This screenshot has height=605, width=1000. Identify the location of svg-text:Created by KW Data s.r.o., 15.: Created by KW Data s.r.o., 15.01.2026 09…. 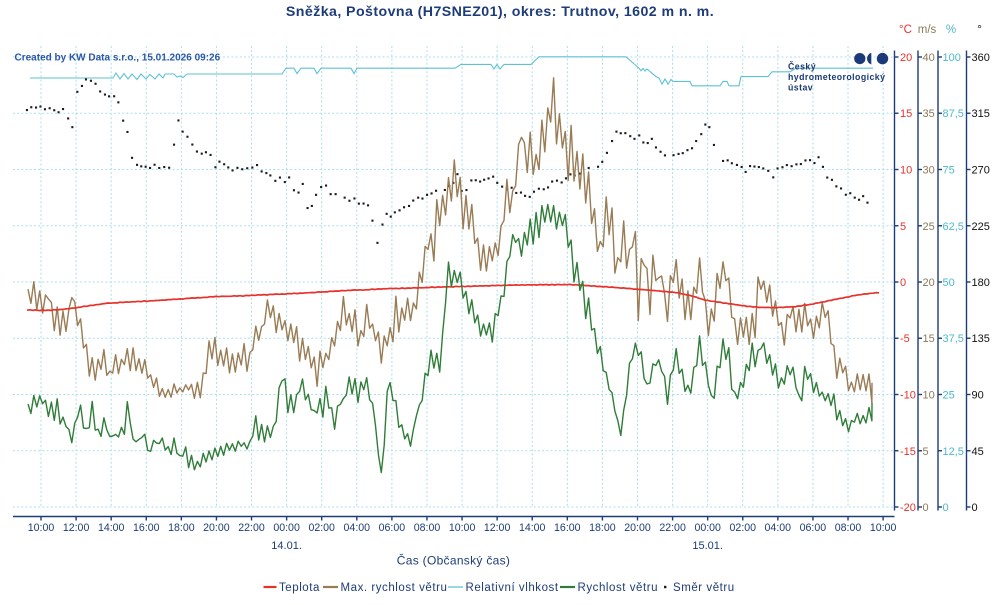
(118, 58).